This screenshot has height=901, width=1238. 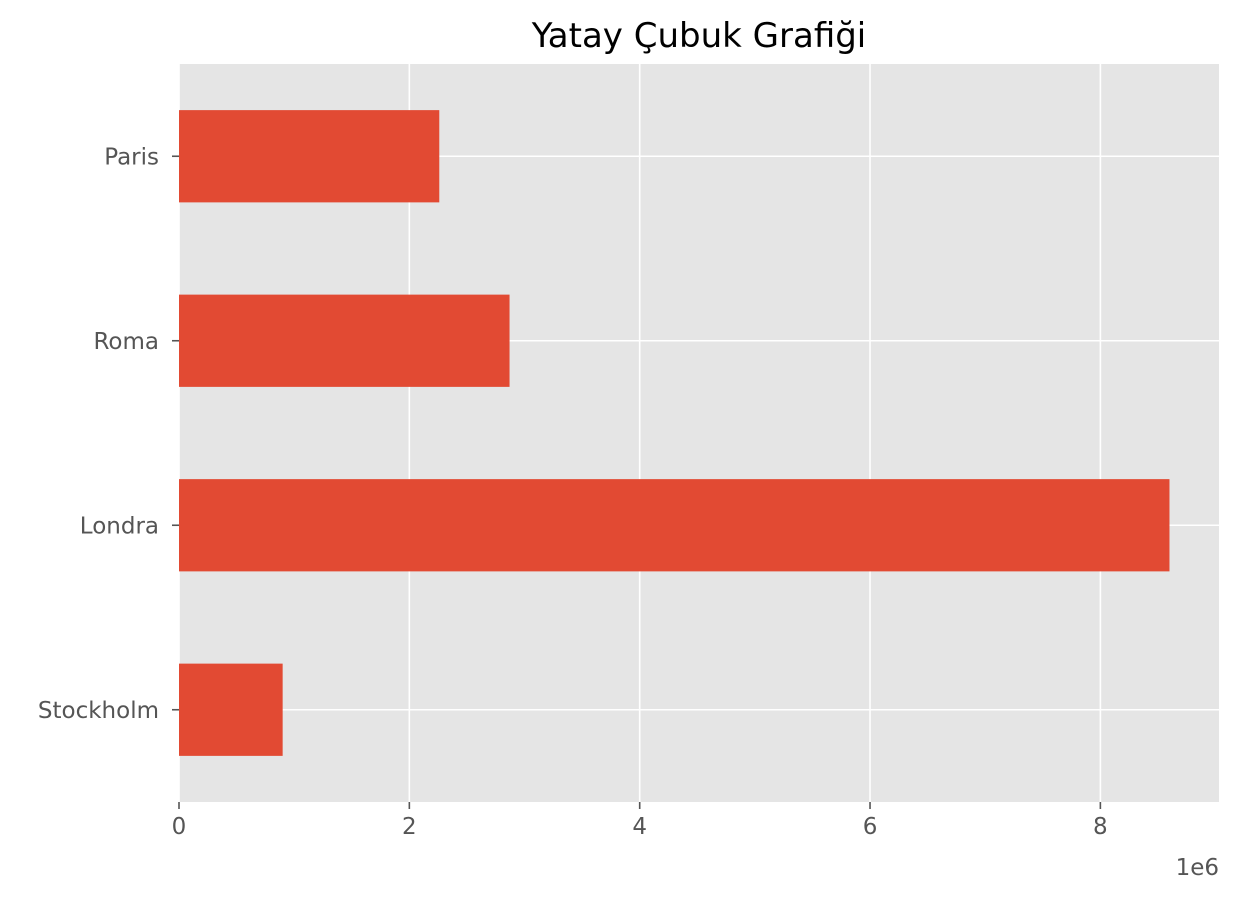 I want to click on x-tick-label: 6, so click(x=870, y=827).